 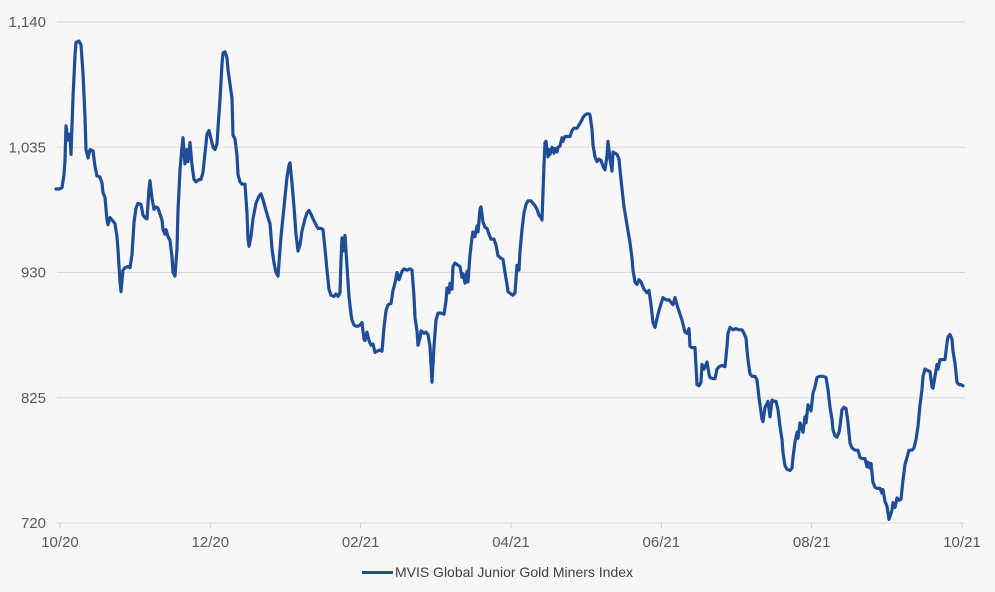 I want to click on x-axis-tick-label: 10/21, so click(x=962, y=542).